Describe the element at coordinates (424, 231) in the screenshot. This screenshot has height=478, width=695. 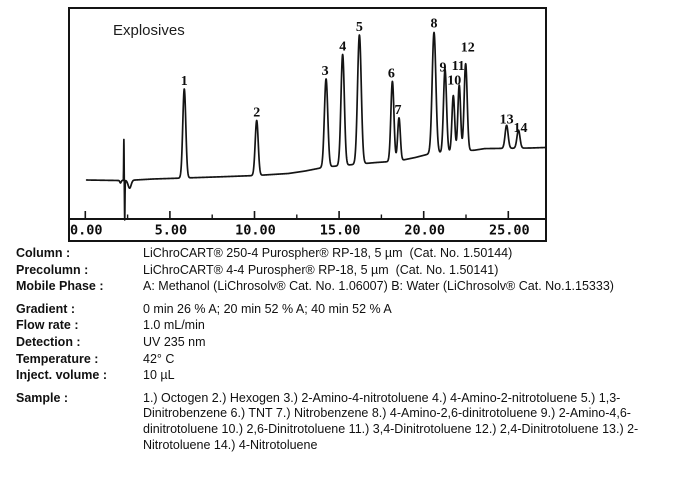
I see `x-tick-label: 20.00` at that location.